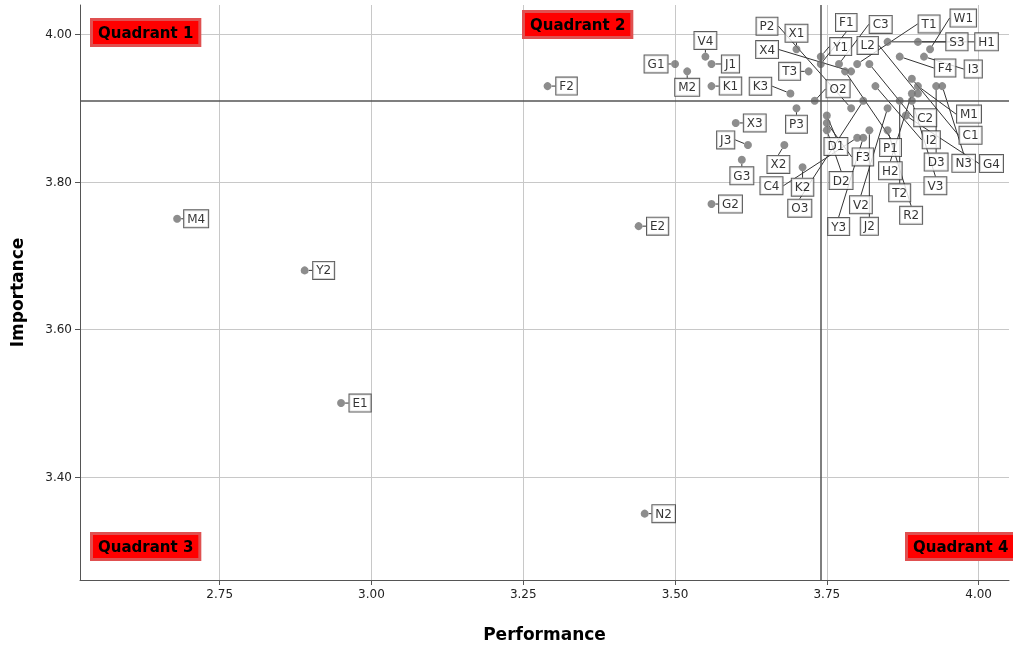 This screenshot has width=1013, height=647. What do you see at coordinates (58, 181) in the screenshot?
I see `y-tick-label: 3.80` at bounding box center [58, 181].